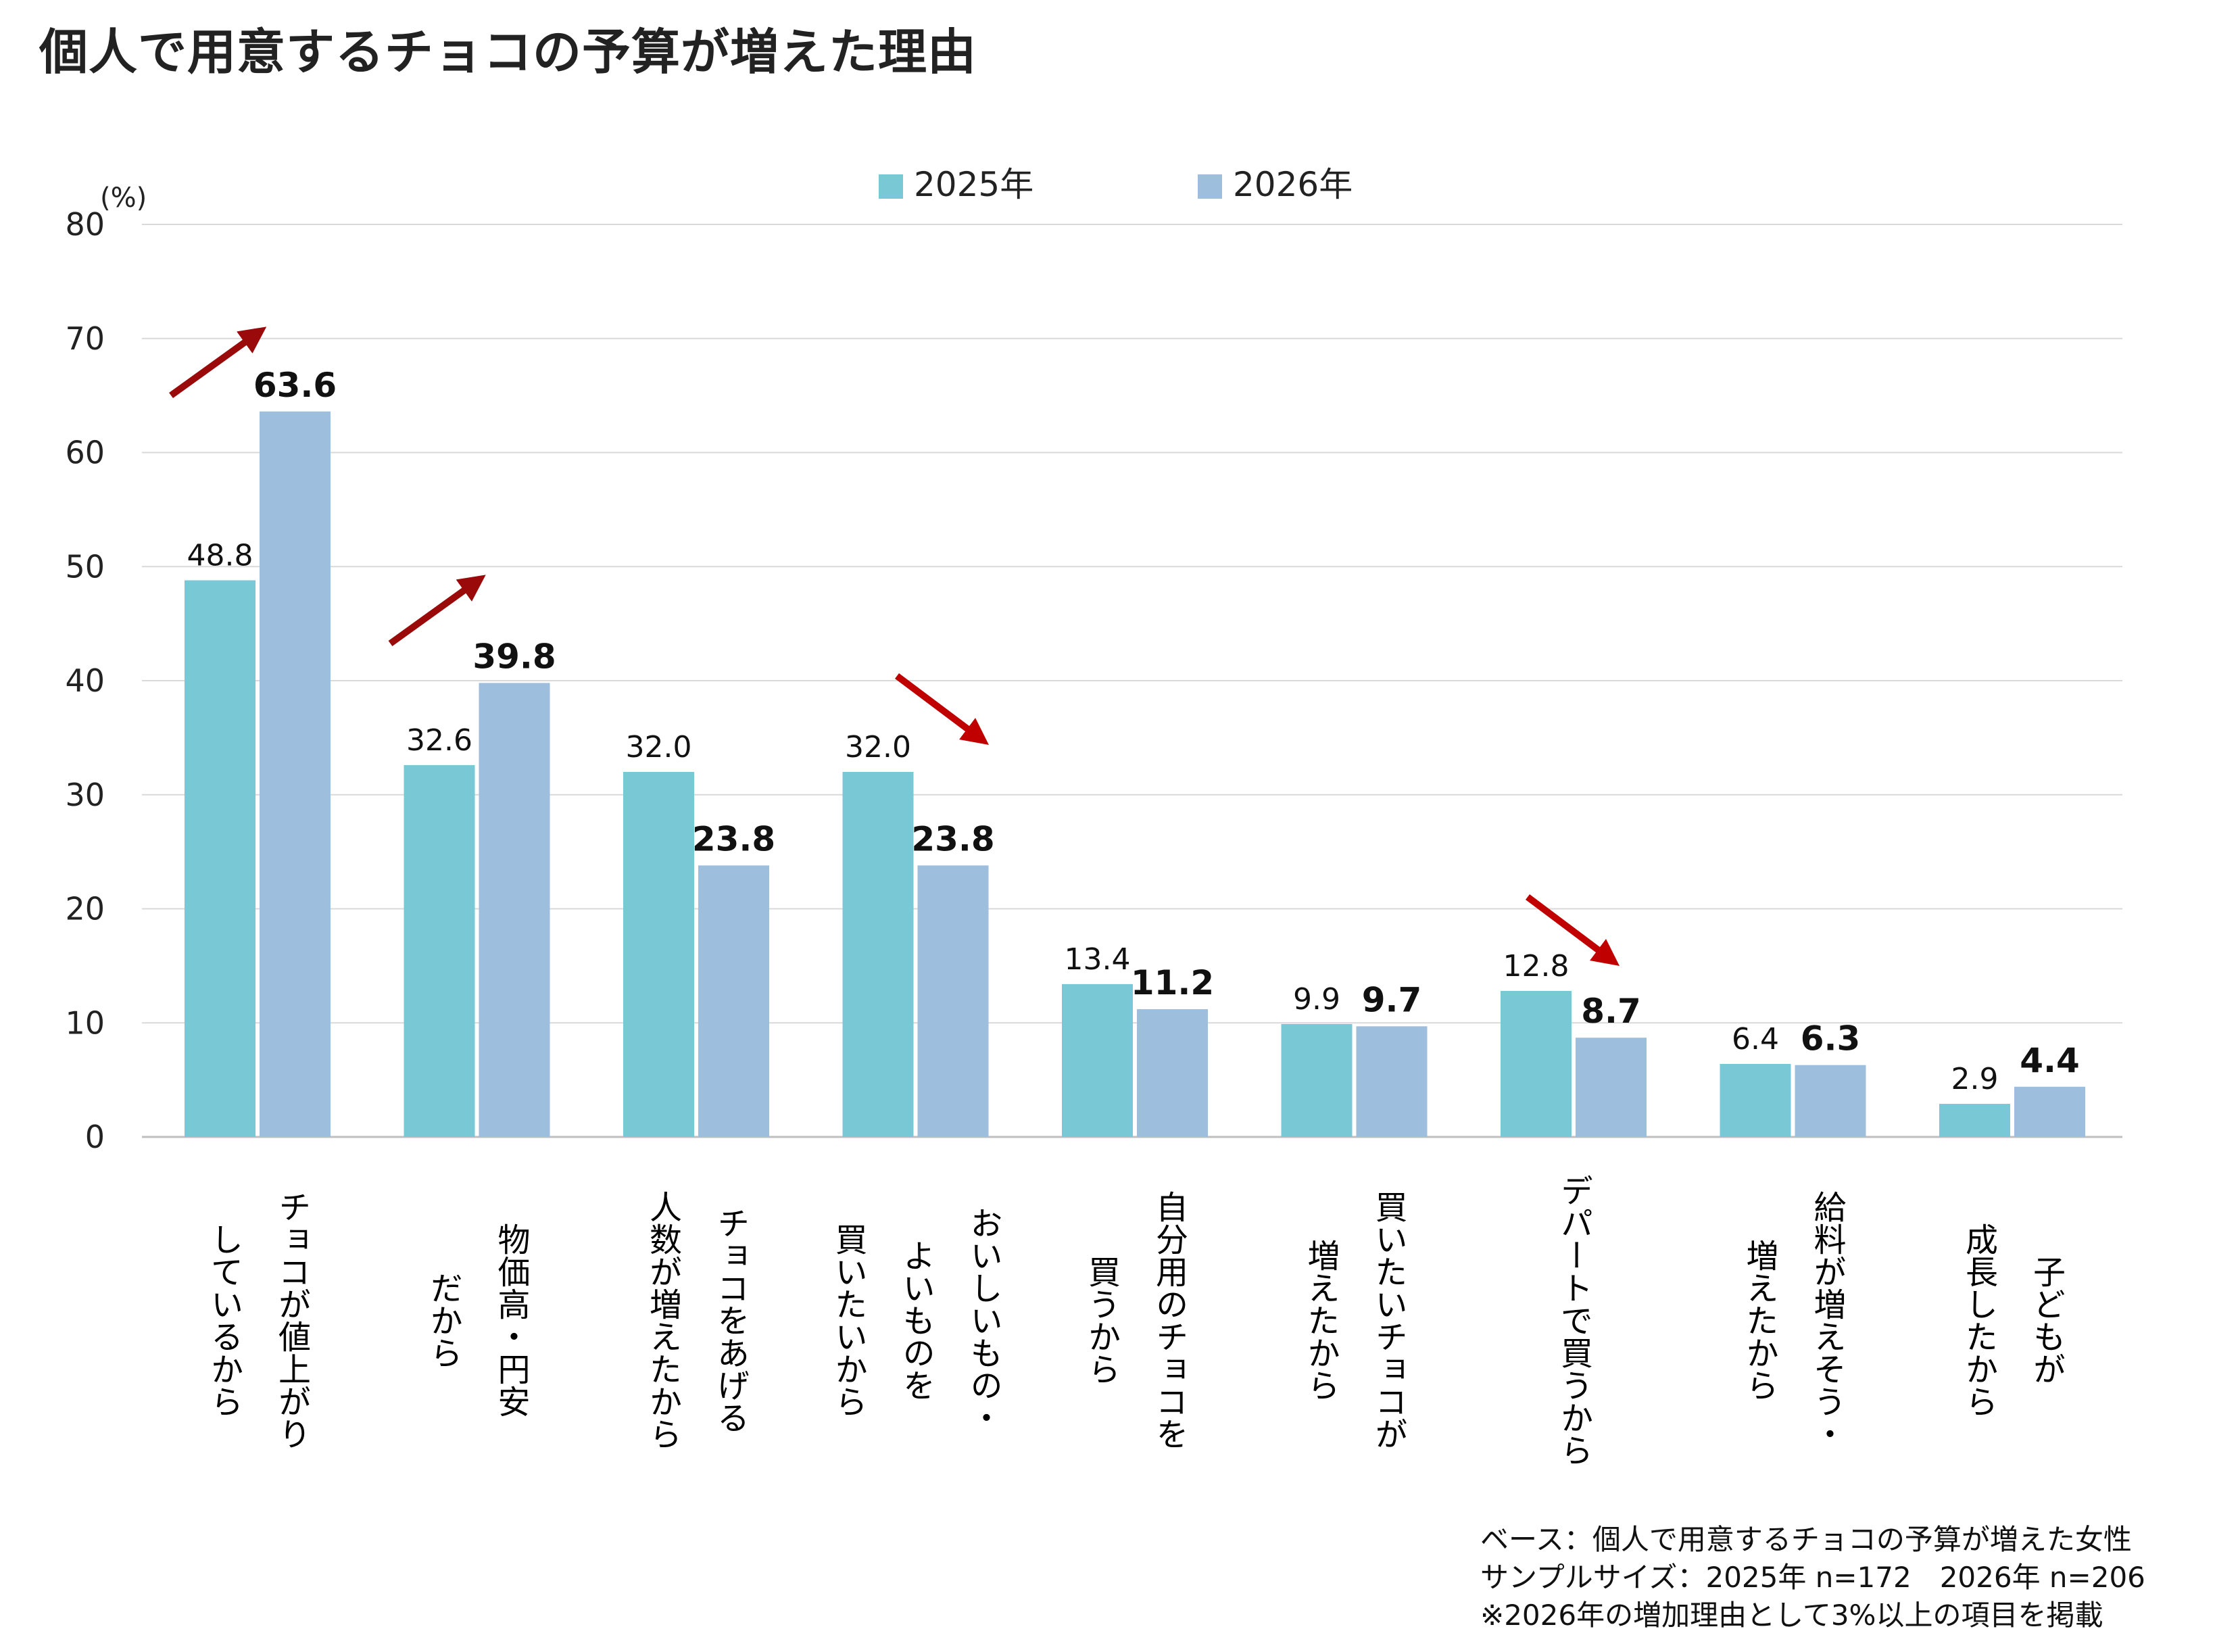 The height and width of the screenshot is (1652, 2215). I want to click on footnote-sample-size: サンプルサイズ：2025年 n=172 2026年 n=206, so click(1813, 1577).